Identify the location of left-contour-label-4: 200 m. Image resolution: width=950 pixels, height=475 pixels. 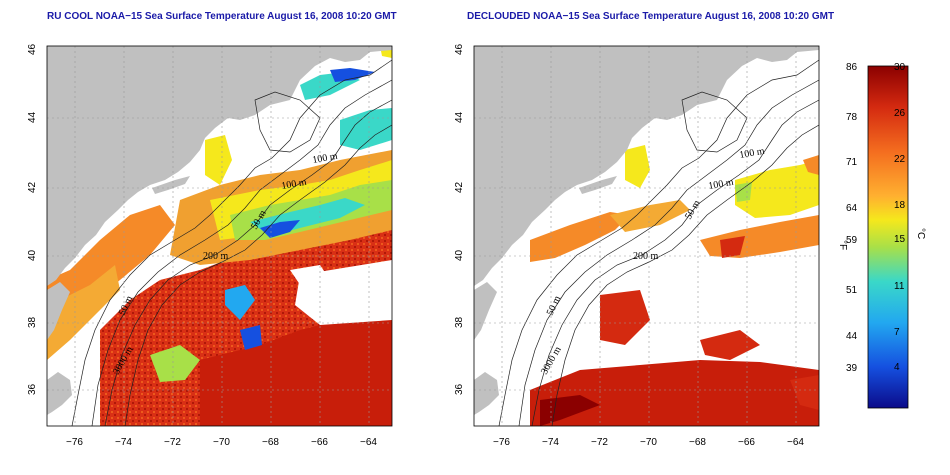
(216, 256).